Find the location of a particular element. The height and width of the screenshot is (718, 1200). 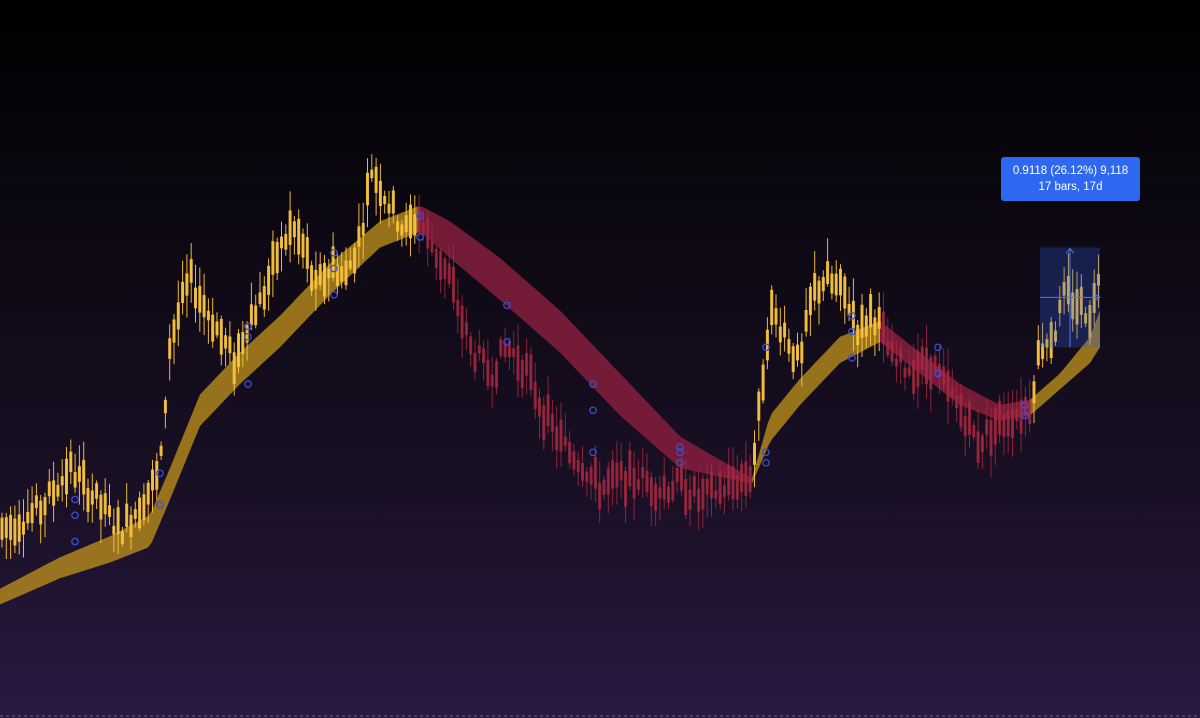

measure-arrow-up-icon is located at coordinates (1070, 250).